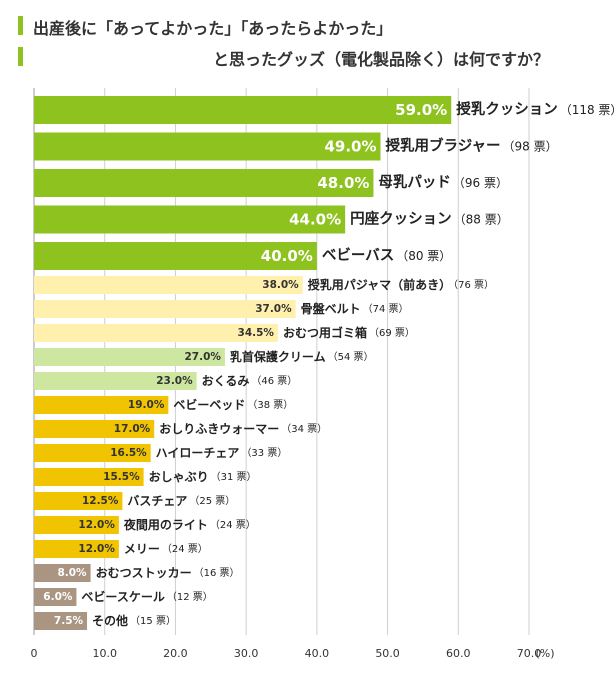 The height and width of the screenshot is (675, 615). I want to click on data-label: 44.0%, so click(315, 220).